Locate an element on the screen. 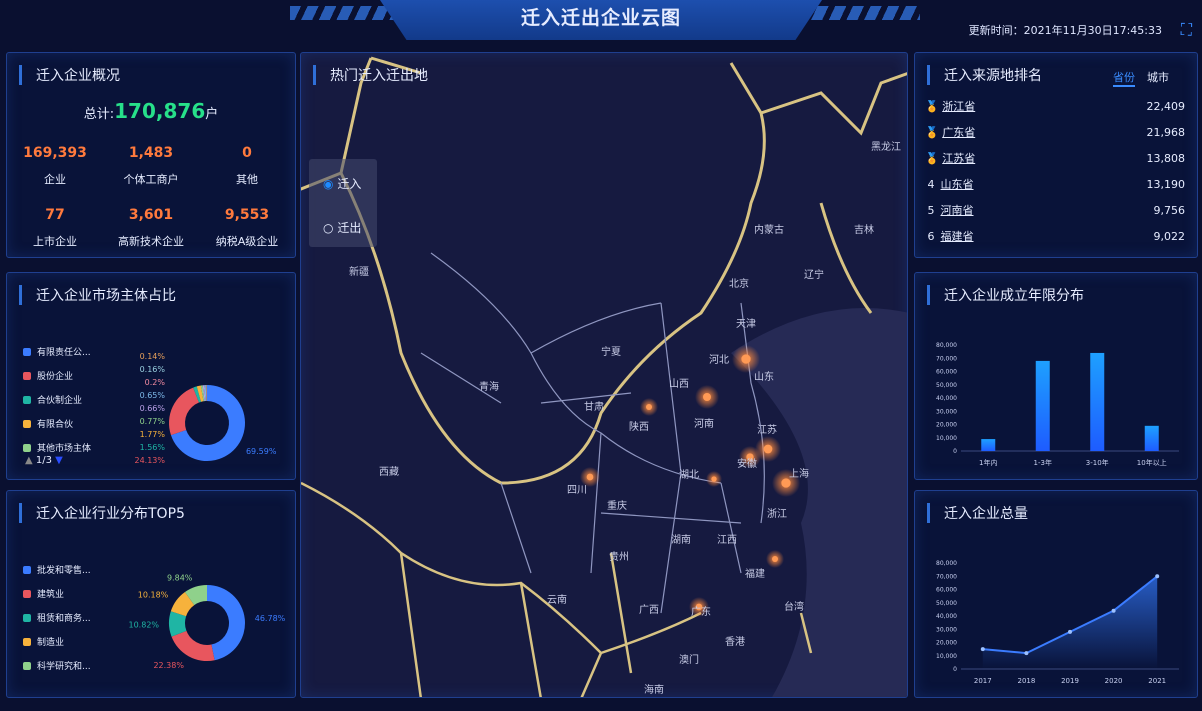 This screenshot has height=711, width=1202. province-label: 贵州 is located at coordinates (619, 557).